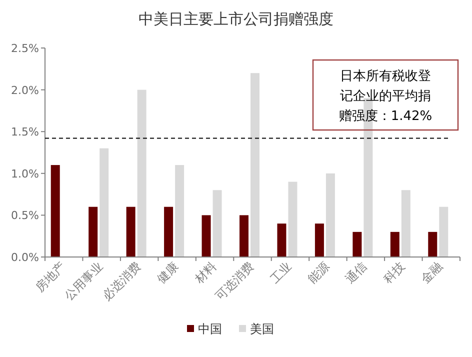  I want to click on y-tick-label: 0.0%, so click(25, 257).